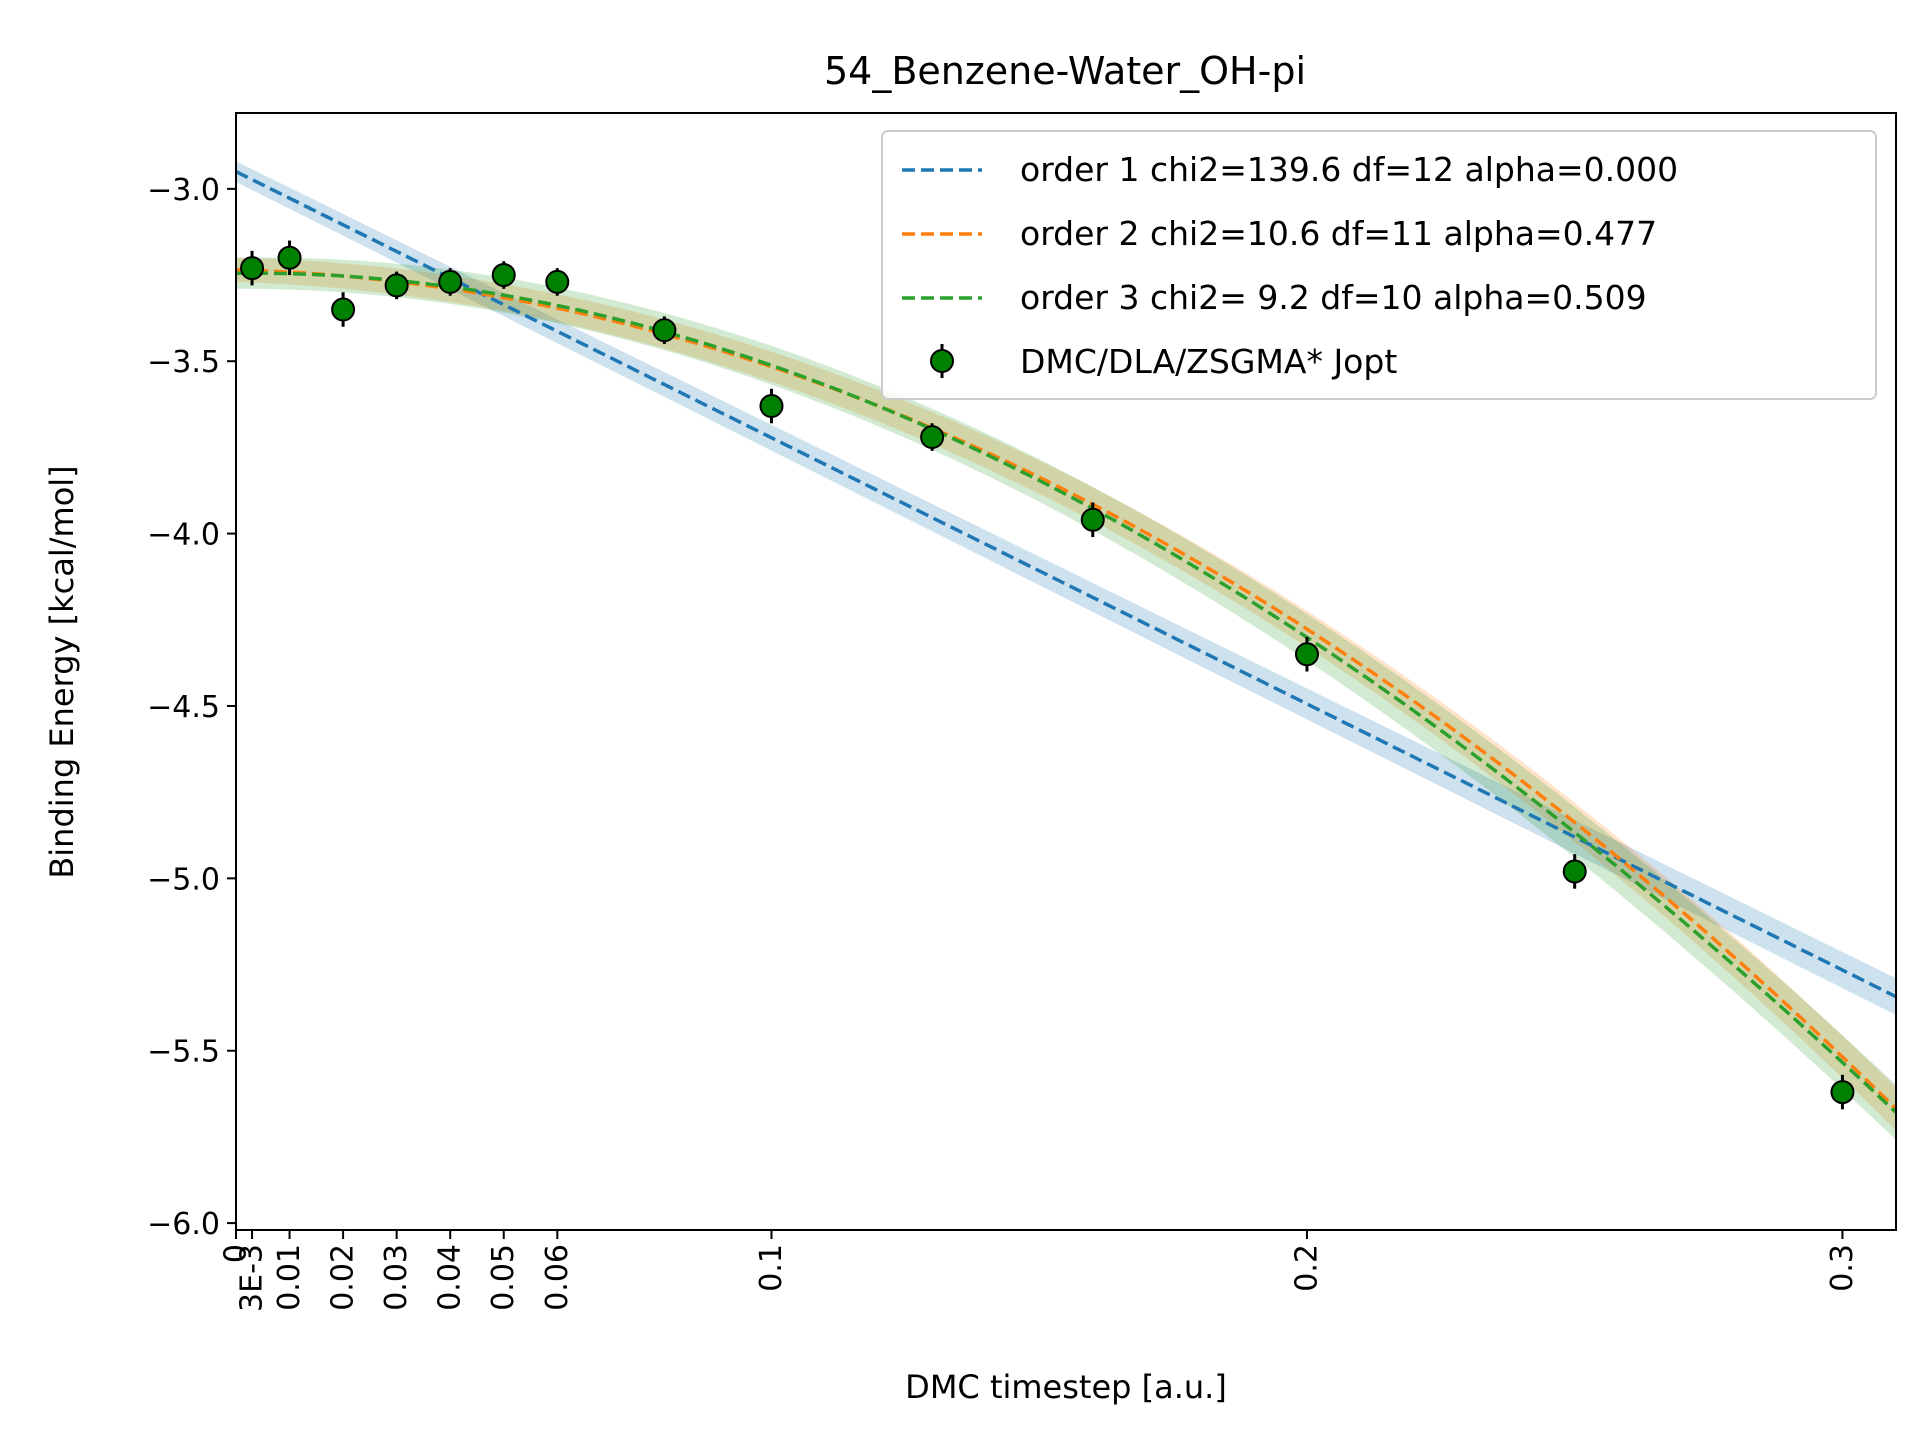 The image size is (1920, 1440). What do you see at coordinates (183, 362) in the screenshot?
I see `y-tick-label: −3.5` at bounding box center [183, 362].